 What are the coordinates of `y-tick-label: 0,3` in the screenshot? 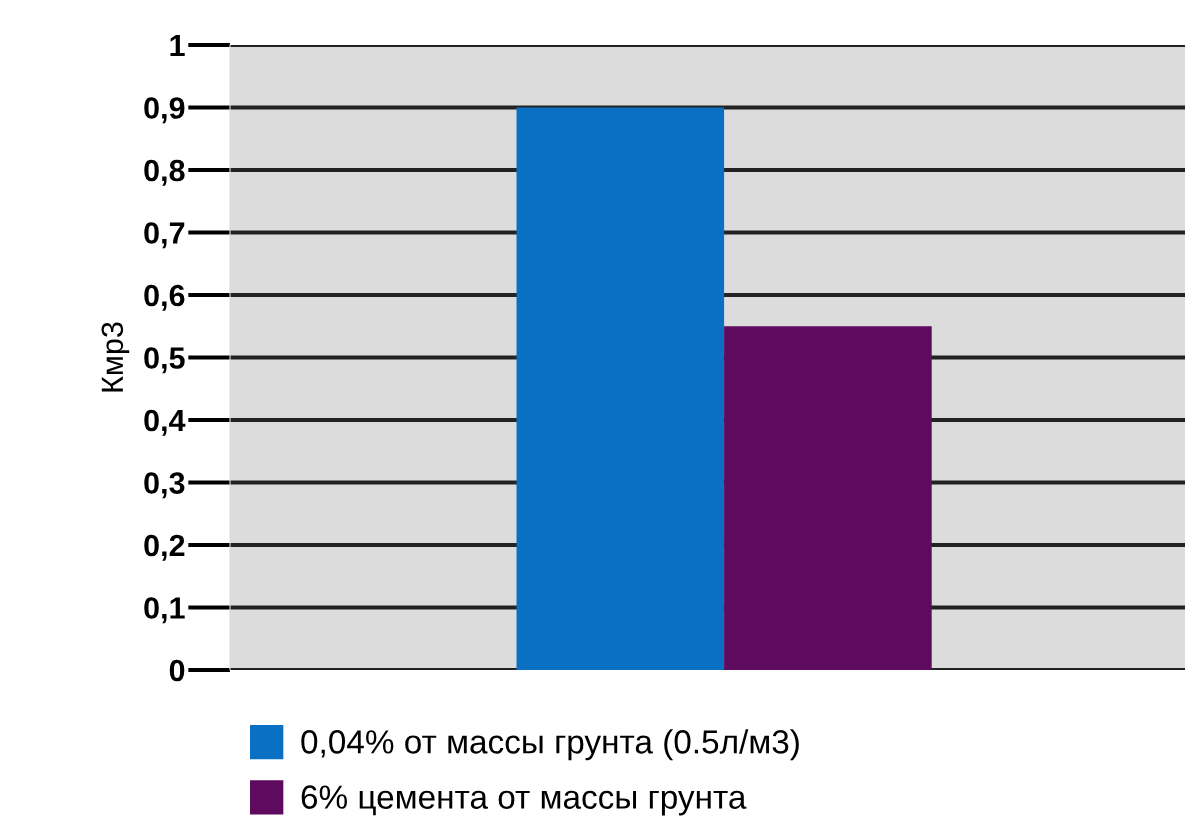 It's located at (164, 485).